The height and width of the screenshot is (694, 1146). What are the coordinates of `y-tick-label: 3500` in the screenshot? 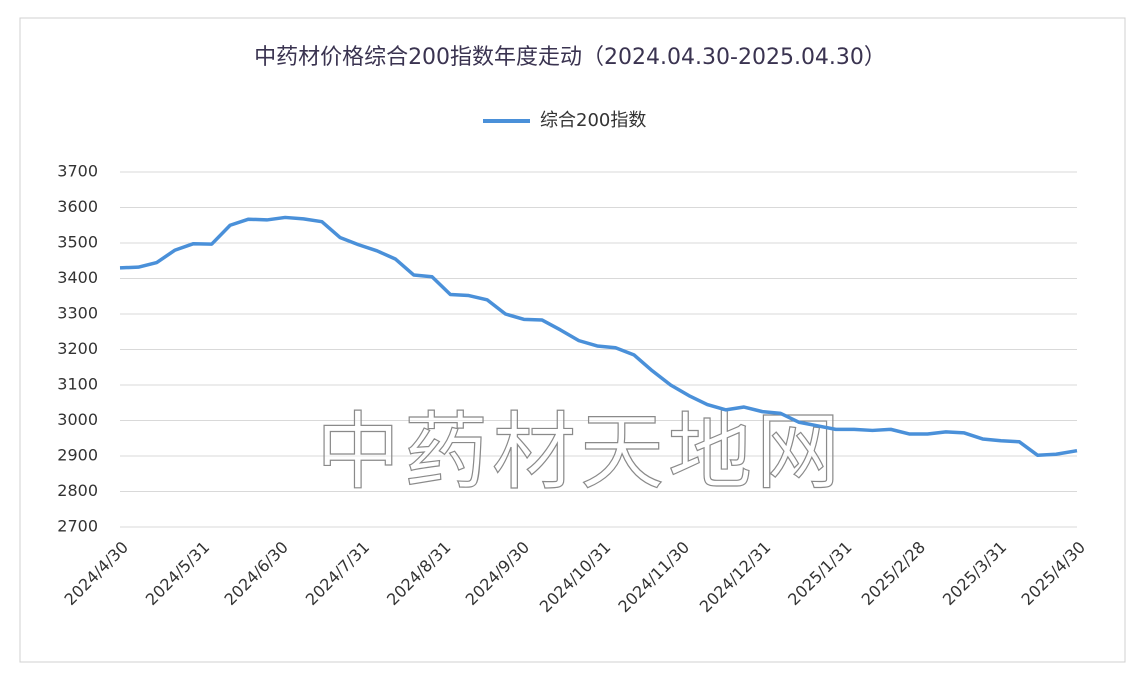 It's located at (77, 242).